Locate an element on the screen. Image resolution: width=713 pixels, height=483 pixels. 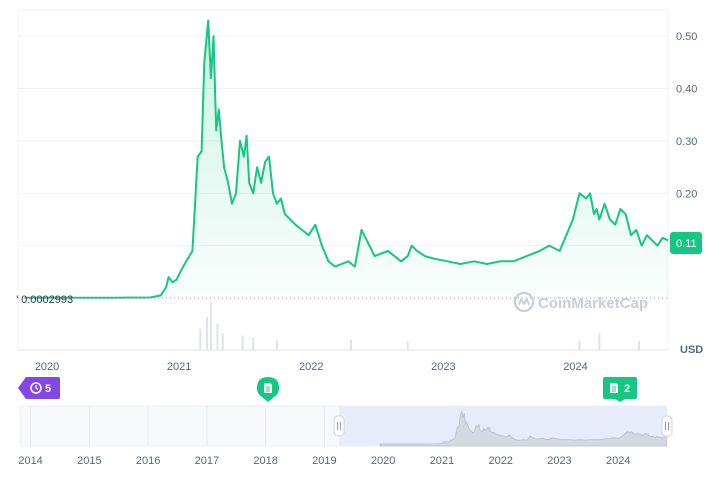
navigator-x-tick-label: 2022 is located at coordinates (500, 461).